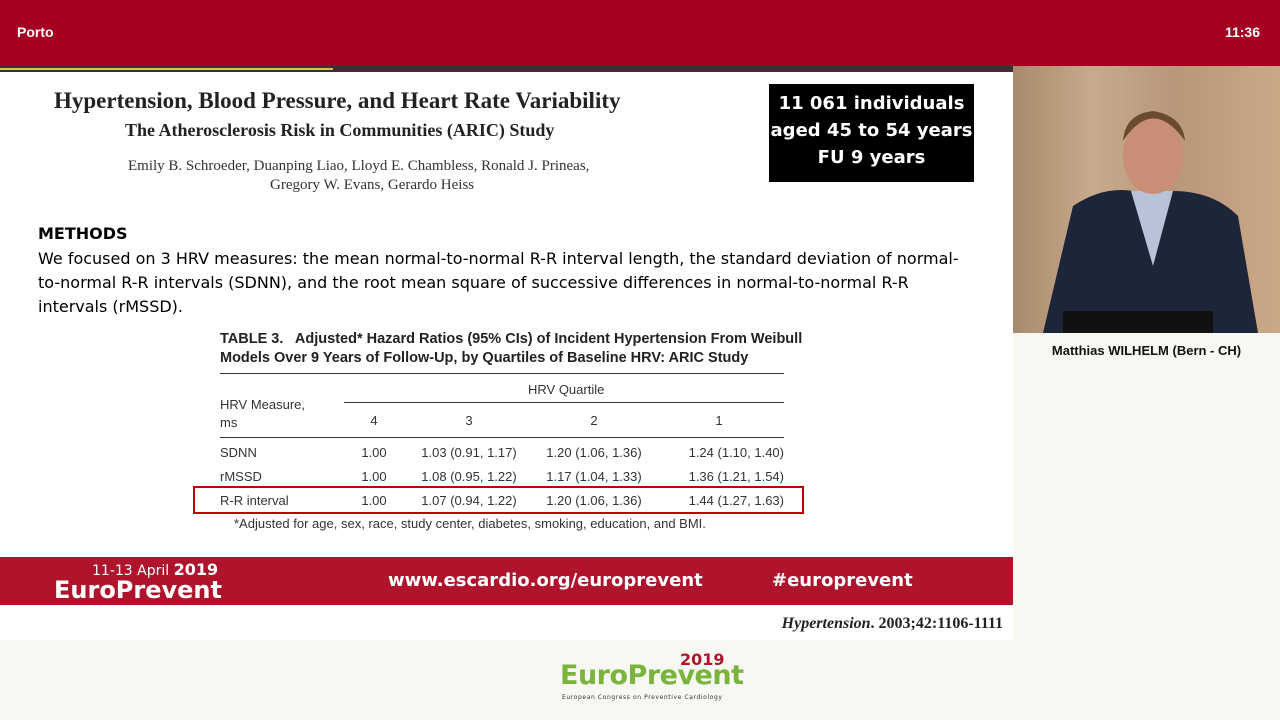  Describe the element at coordinates (254, 500) in the screenshot. I see `row-label: R-R interval` at that location.